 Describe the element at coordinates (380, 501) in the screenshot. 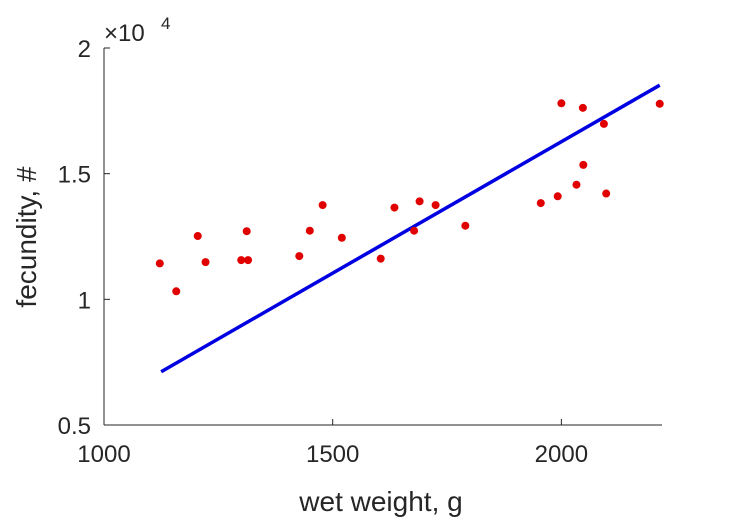

I see `x-axis-label: wet weight, g` at that location.